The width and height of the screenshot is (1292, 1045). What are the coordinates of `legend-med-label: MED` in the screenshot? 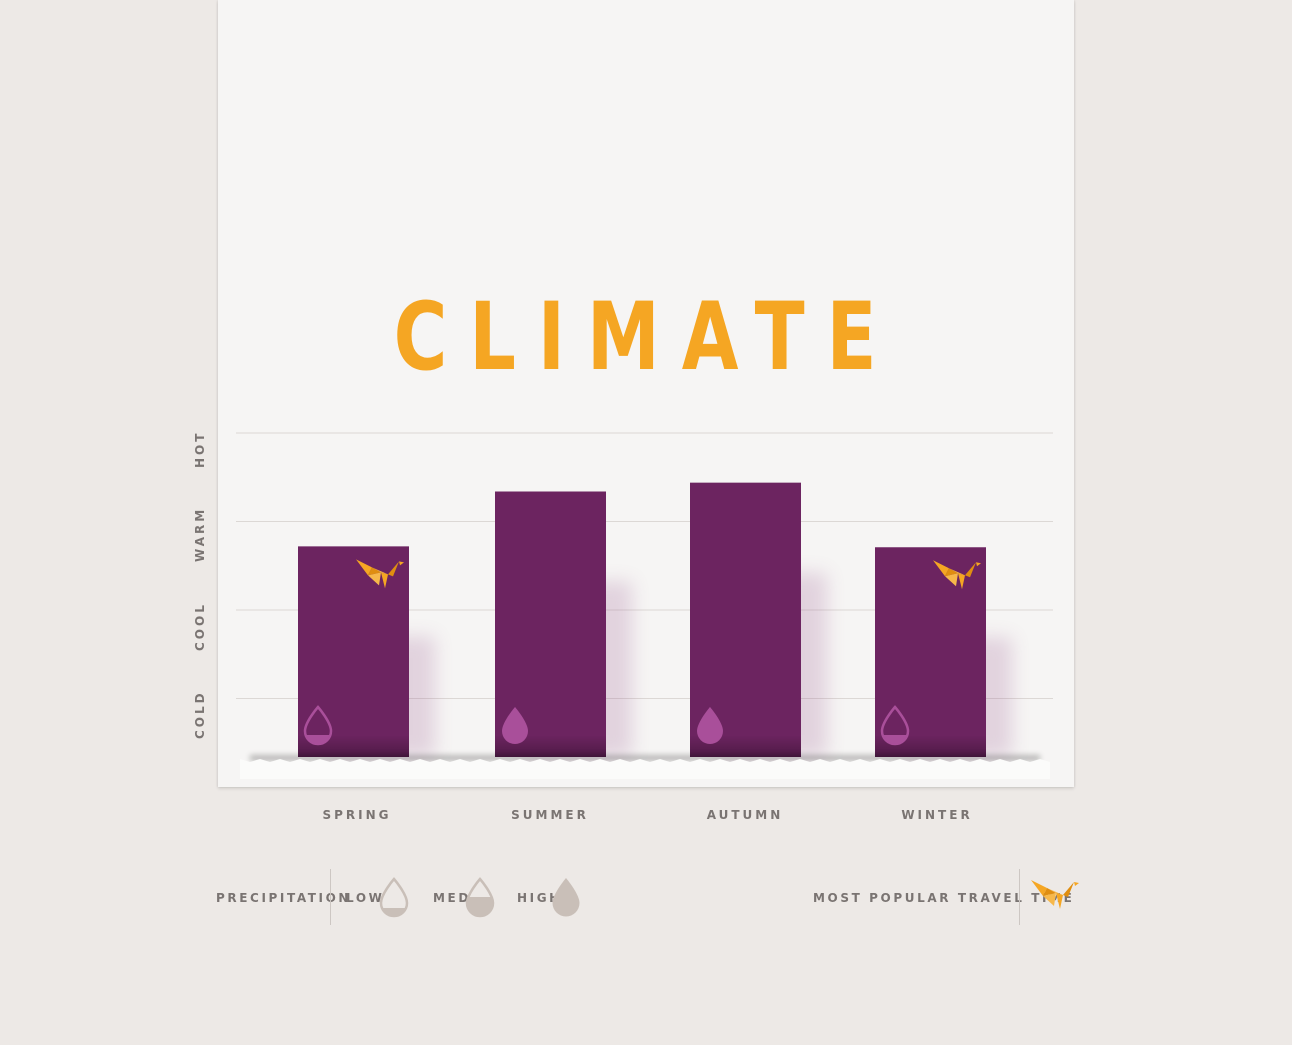 It's located at (452, 898).